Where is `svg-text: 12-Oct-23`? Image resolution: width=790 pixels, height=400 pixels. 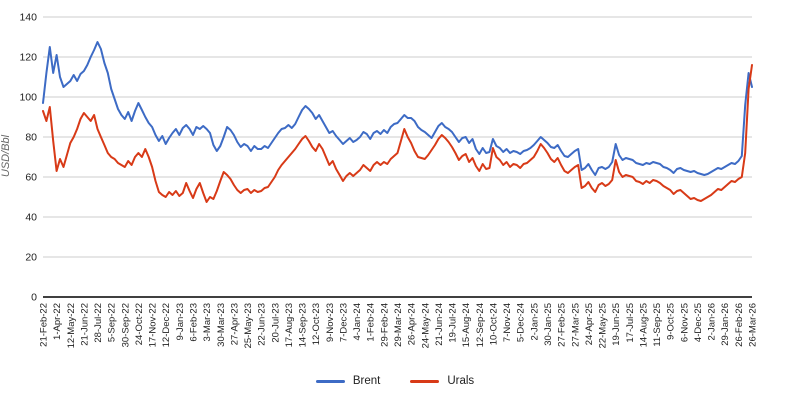 svg-text: 12-Oct-23 is located at coordinates (316, 324).